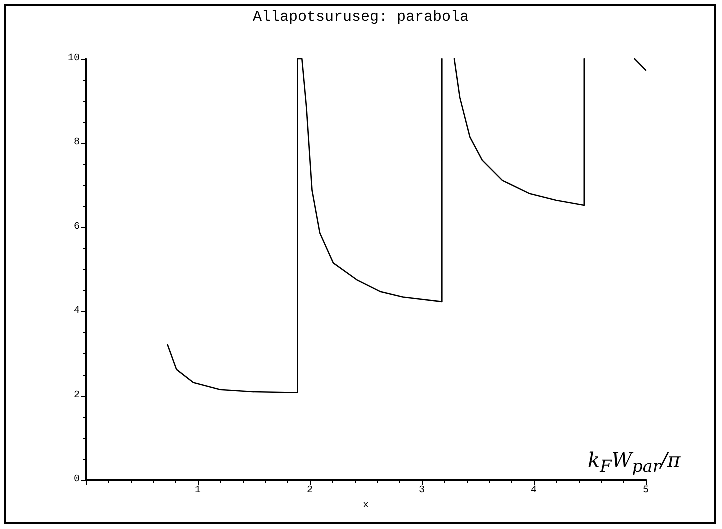 This screenshot has width=722, height=529. Describe the element at coordinates (634, 462) in the screenshot. I see `annotation: k$_{F}$W$_{par}$/π` at that location.